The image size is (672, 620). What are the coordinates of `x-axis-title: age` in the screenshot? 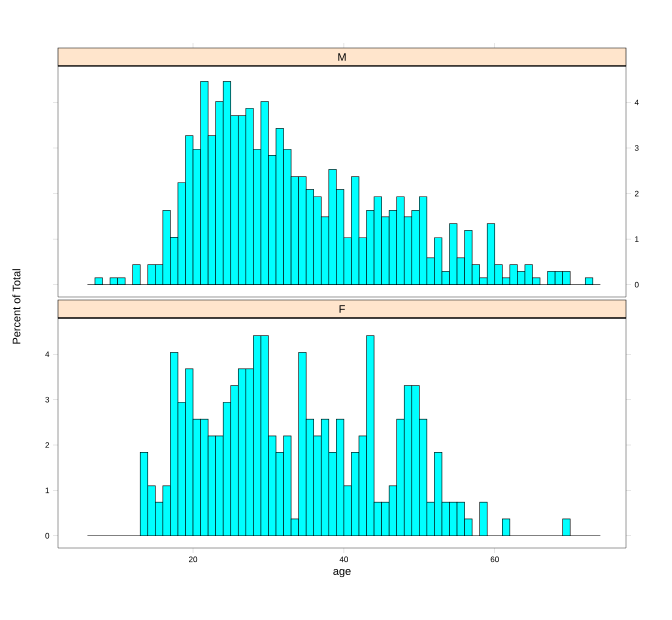 It's located at (342, 573).